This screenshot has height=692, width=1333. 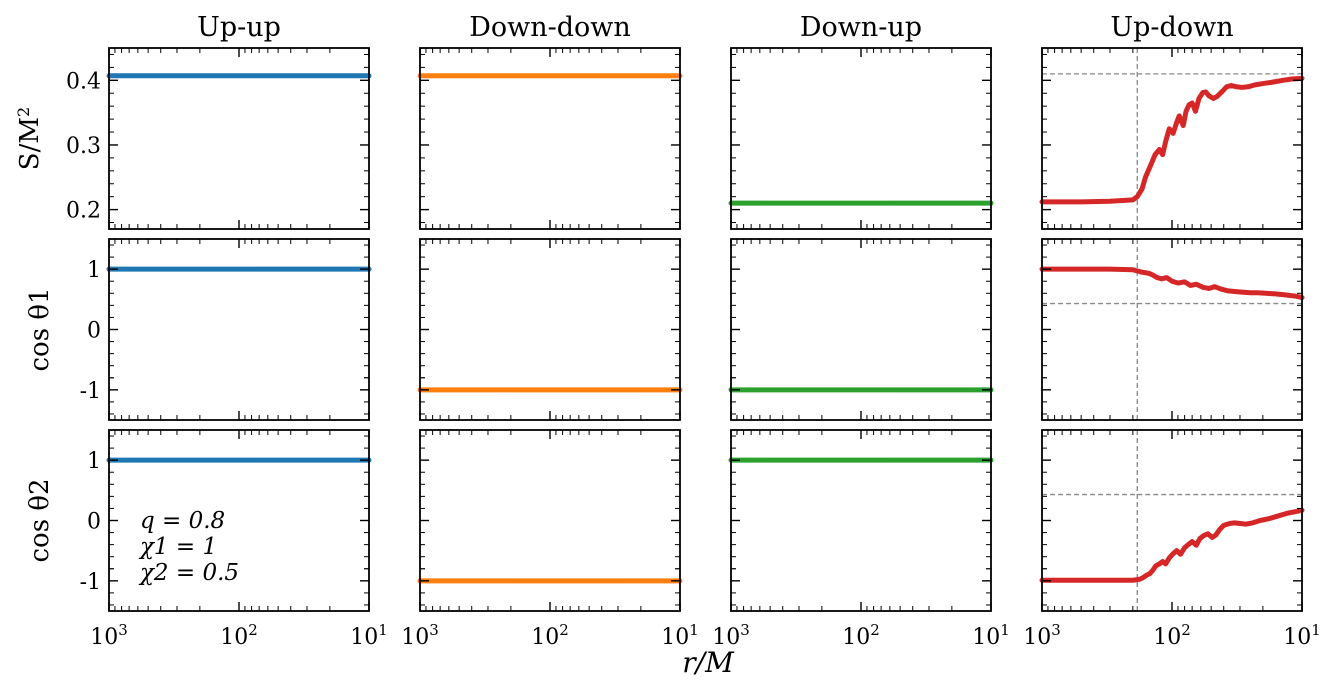 I want to click on y-tick-label-r1-0: -1, so click(x=90, y=391).